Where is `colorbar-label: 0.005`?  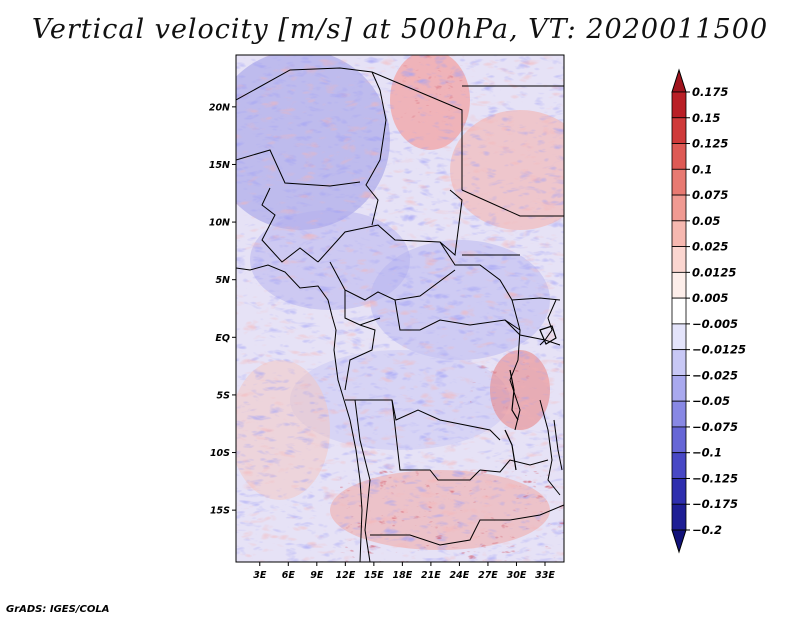 colorbar-label: 0.005 is located at coordinates (710, 298).